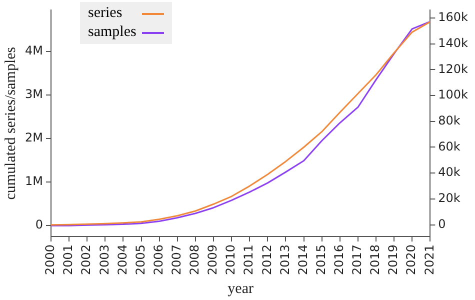 This screenshot has height=300, width=475. What do you see at coordinates (122, 260) in the screenshot?
I see `x-tick-label: 2004` at bounding box center [122, 260].